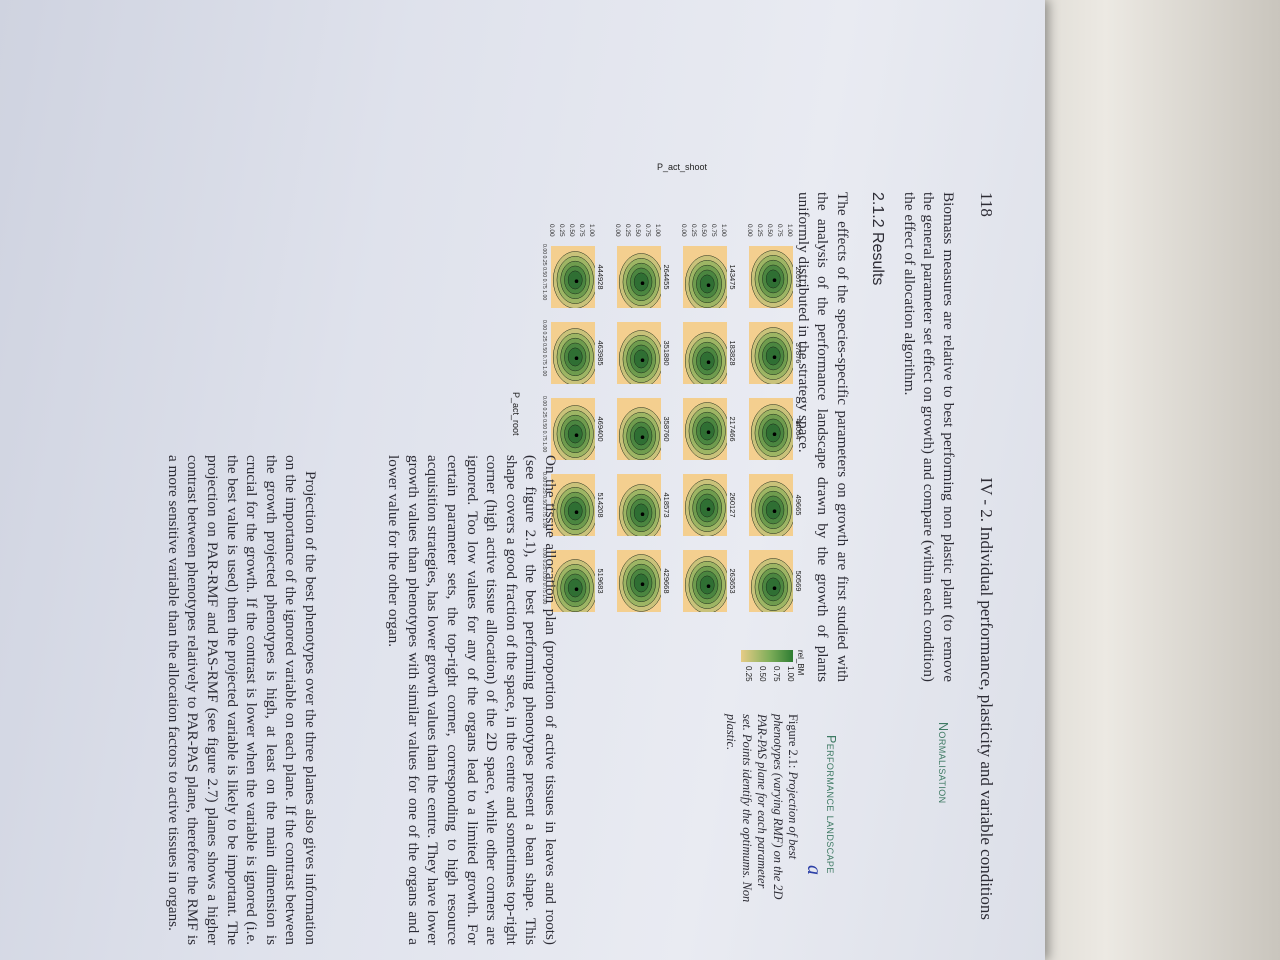 Image resolution: width=1280 pixels, height=960 pixels. I want to click on panel-label: 37876, so click(798, 353).